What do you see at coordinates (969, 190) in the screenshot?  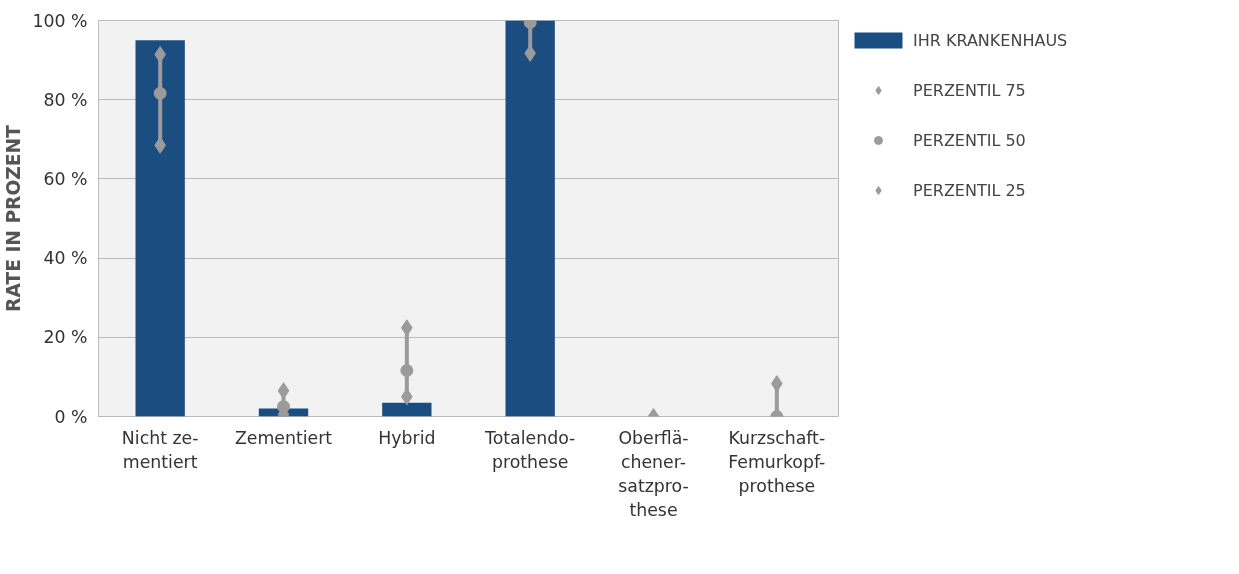 I see `legend-label: PERZENTIL 25` at bounding box center [969, 190].